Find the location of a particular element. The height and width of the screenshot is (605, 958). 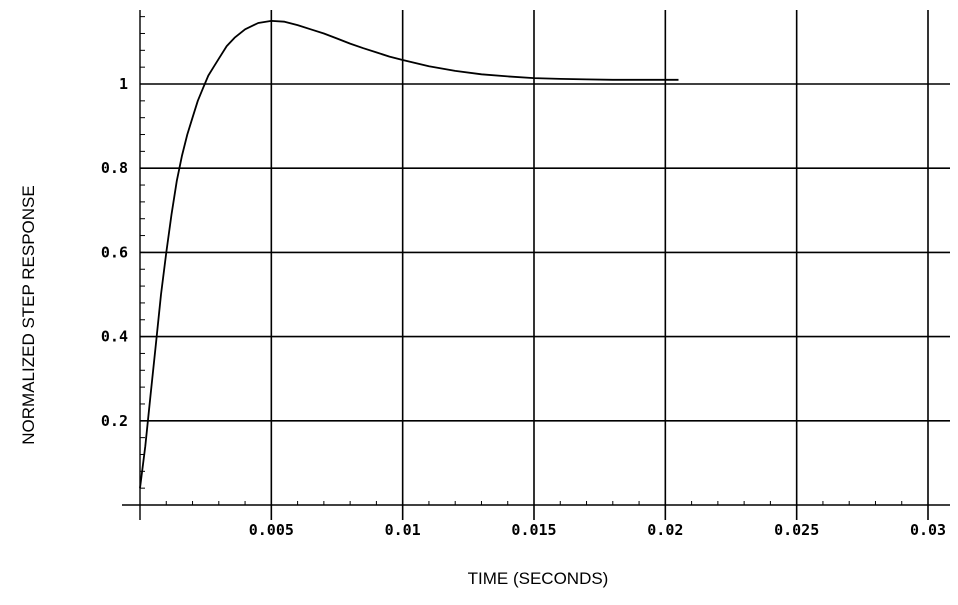

y-tick-label: 1 is located at coordinates (123, 84).